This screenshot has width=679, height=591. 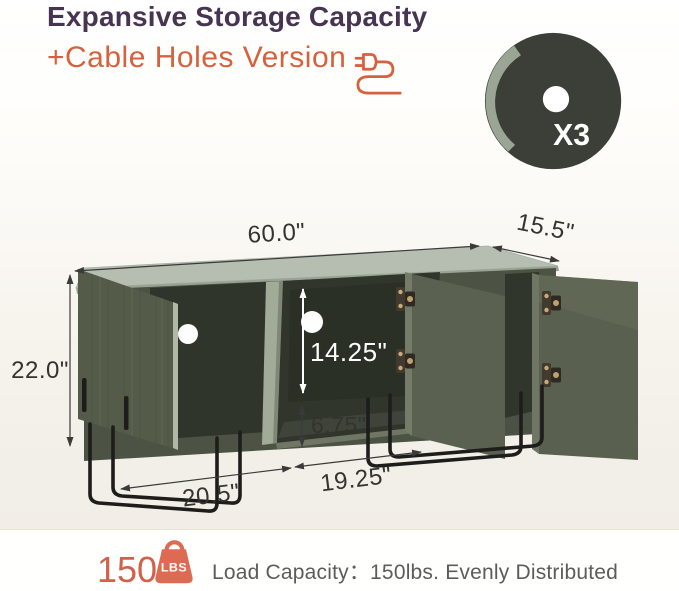 I want to click on dim-leg-height: 6.75", so click(x=332, y=426).